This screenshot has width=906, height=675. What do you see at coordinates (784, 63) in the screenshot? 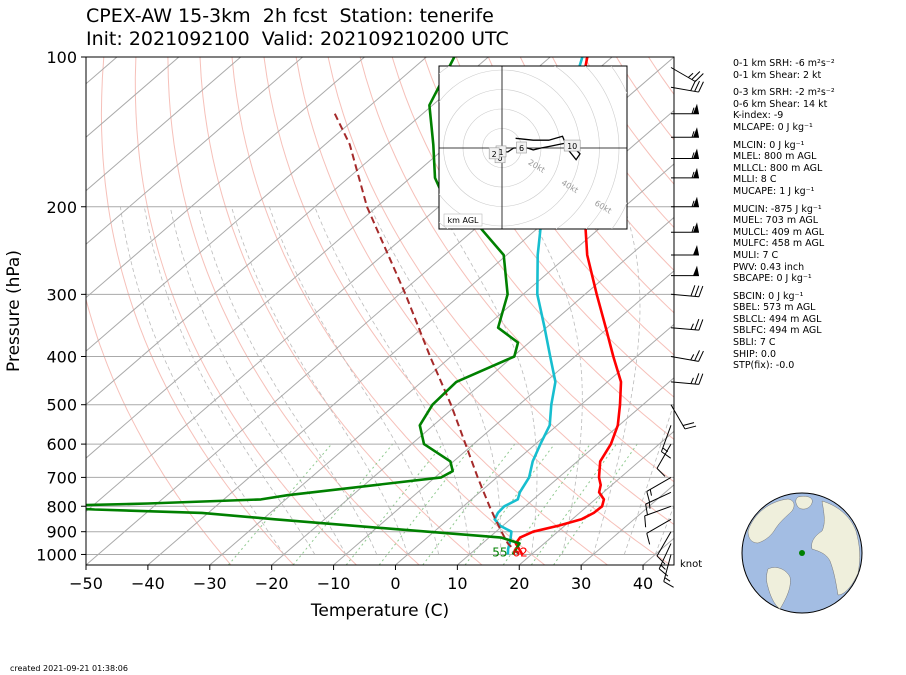
I see `parameter-srh01: 0-1 km SRH: -6 m²s⁻²` at bounding box center [784, 63].